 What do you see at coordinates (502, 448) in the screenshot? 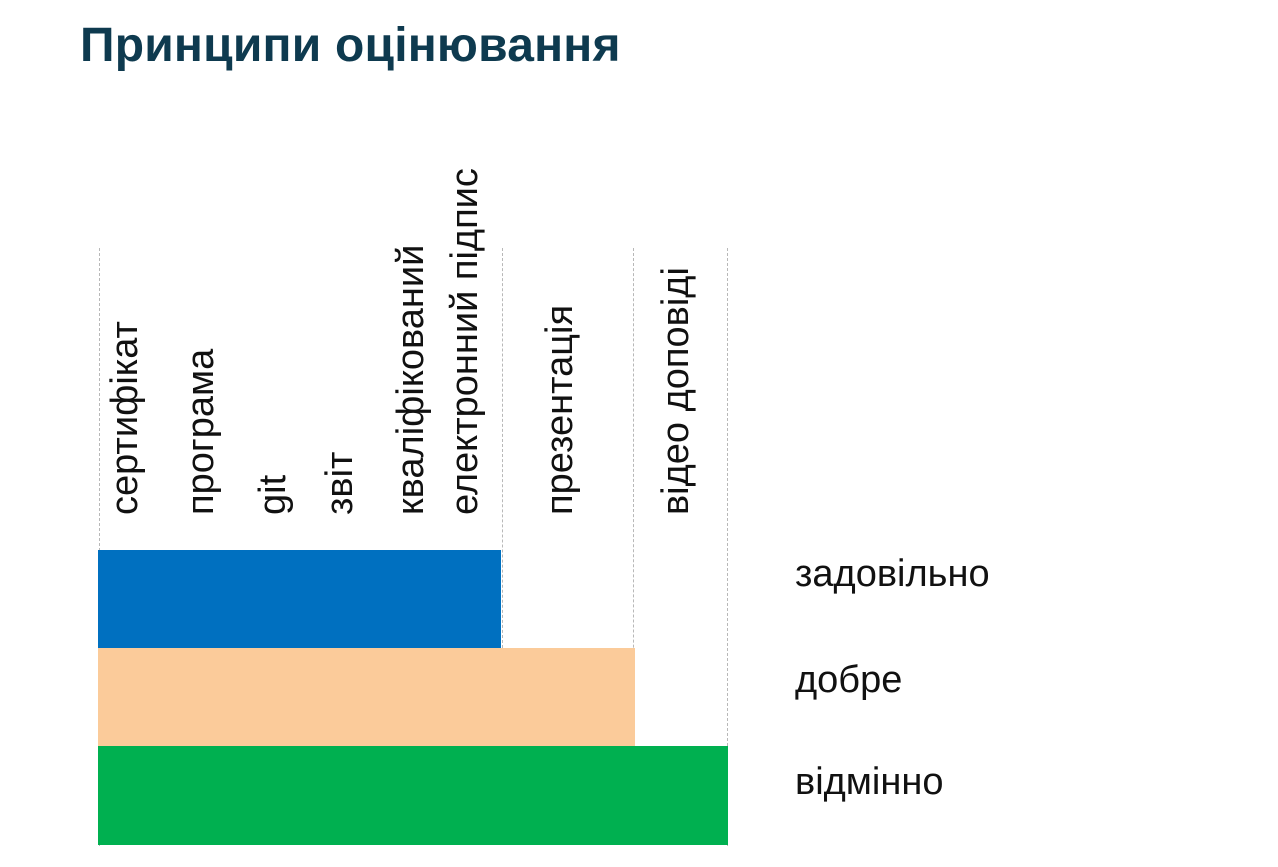
I see `divider-line-satisfactory` at bounding box center [502, 448].